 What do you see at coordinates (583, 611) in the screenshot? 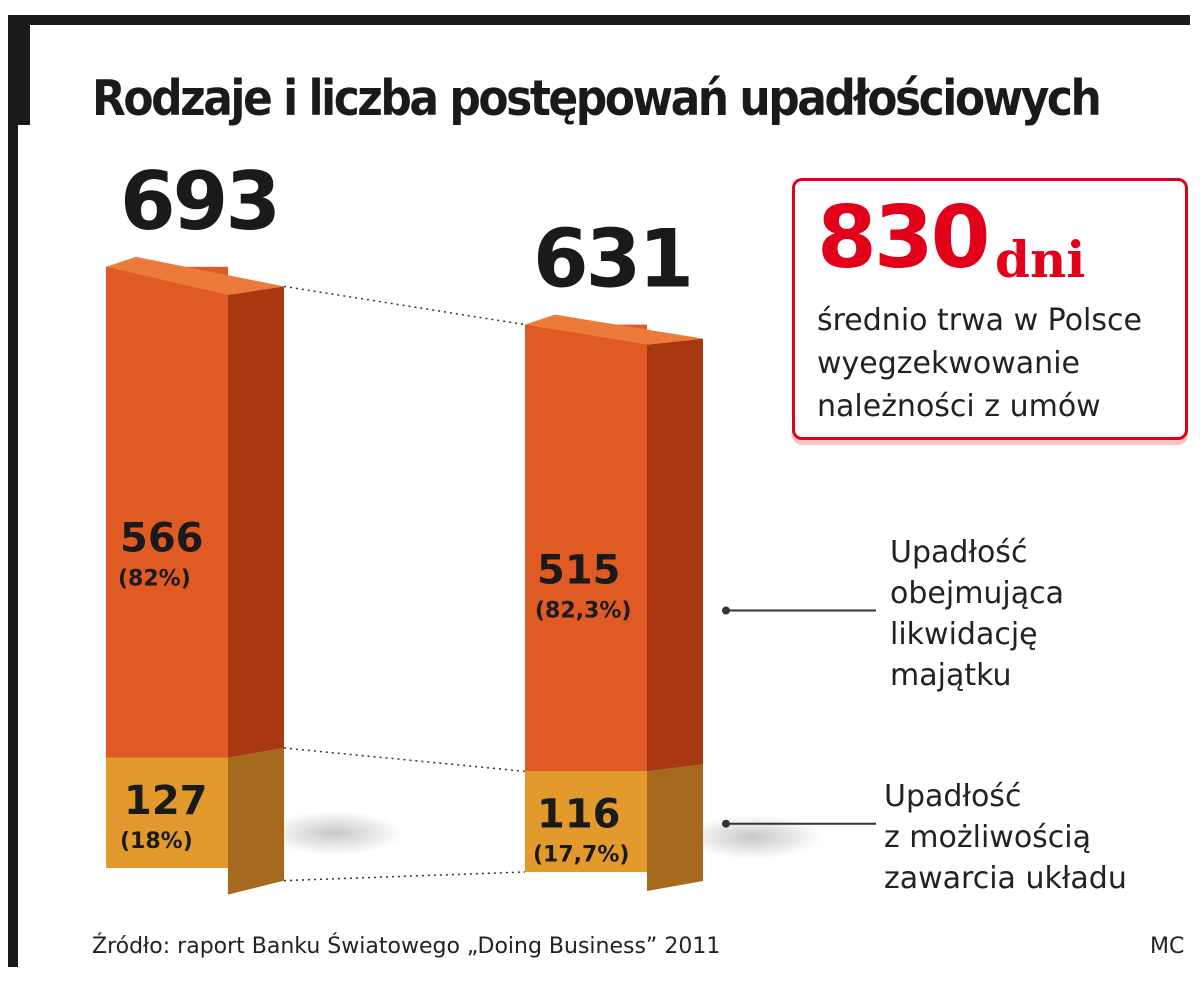
I see `bar-liquidation-share: (82,3%)` at bounding box center [583, 611].